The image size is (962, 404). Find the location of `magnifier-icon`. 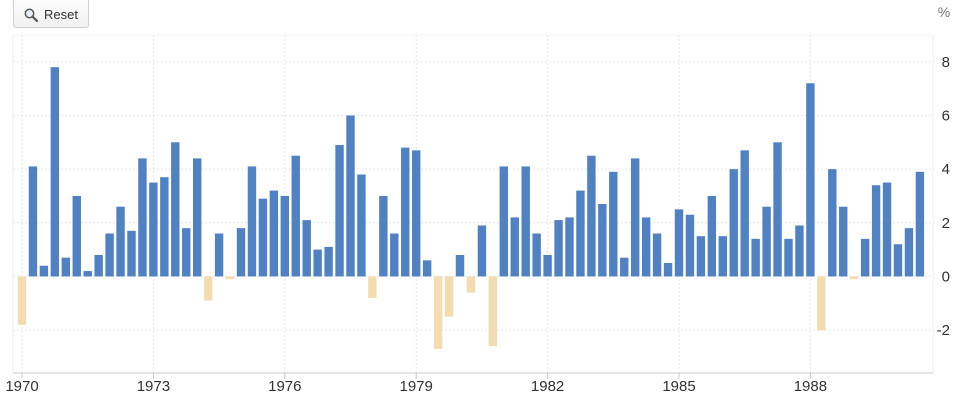

magnifier-icon is located at coordinates (31, 15).